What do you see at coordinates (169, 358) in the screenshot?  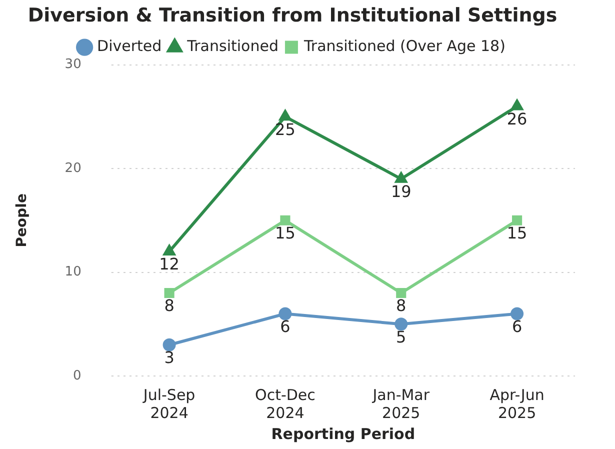 I see `data-label: 3` at bounding box center [169, 358].